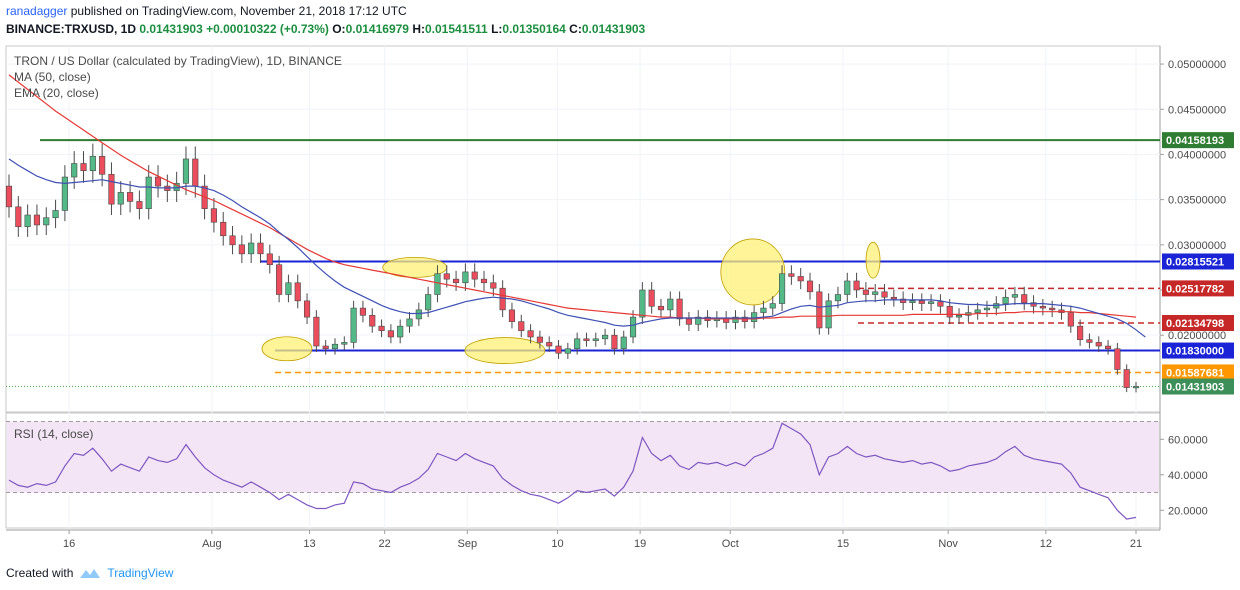 The image size is (1240, 590). What do you see at coordinates (497, 29) in the screenshot?
I see `low-label: L:` at bounding box center [497, 29].